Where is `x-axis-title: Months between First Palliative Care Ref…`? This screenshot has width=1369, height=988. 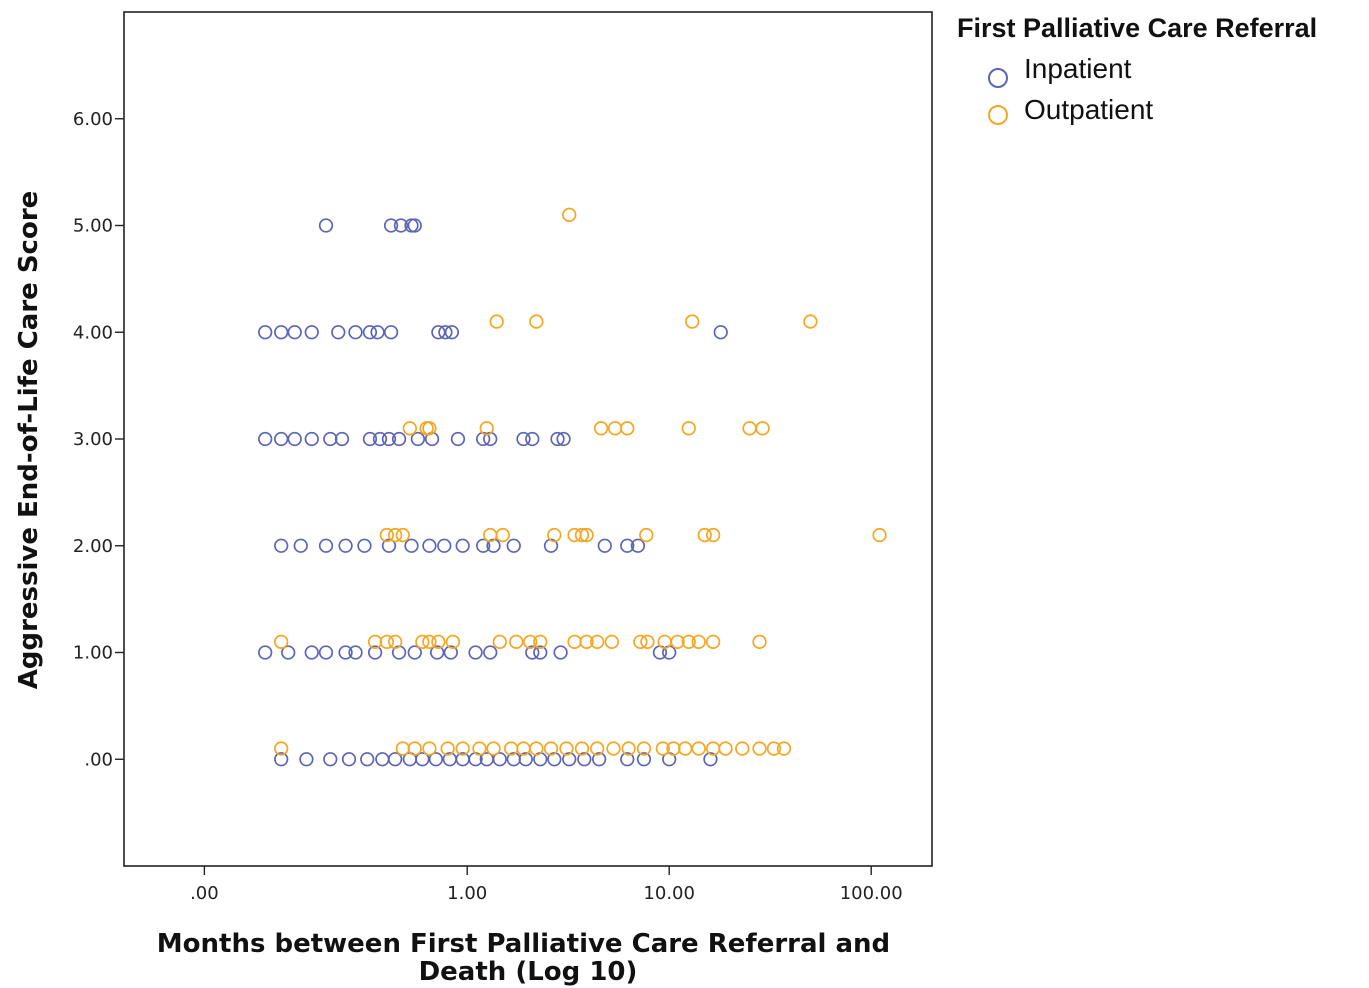
x-axis-title: Months between First Palliative Care Ref… is located at coordinates (528, 958).